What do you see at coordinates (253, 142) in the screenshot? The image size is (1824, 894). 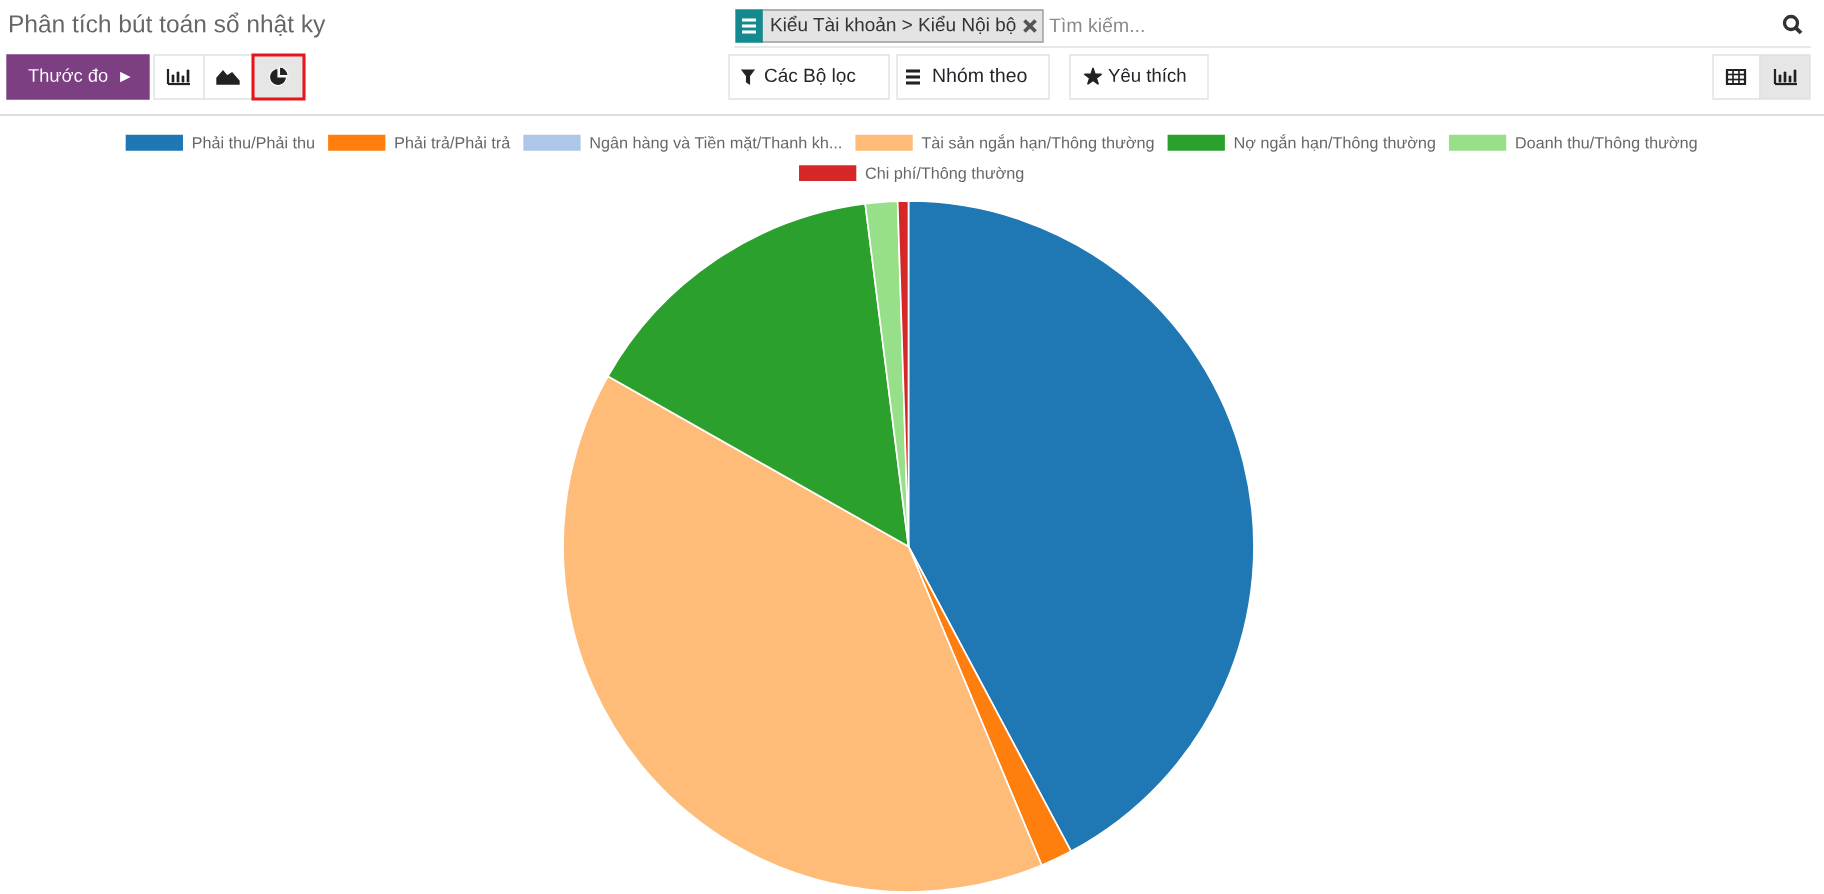 I see `legend-label: Phải thu/Phải thu` at bounding box center [253, 142].